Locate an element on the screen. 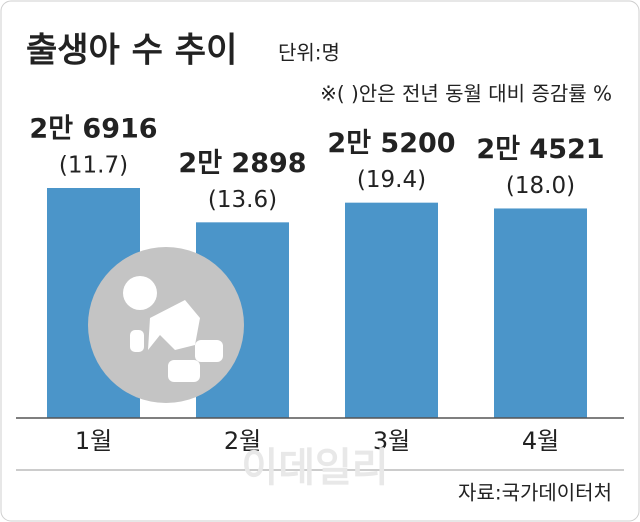  x-tick-label: 1월 is located at coordinates (93, 441).